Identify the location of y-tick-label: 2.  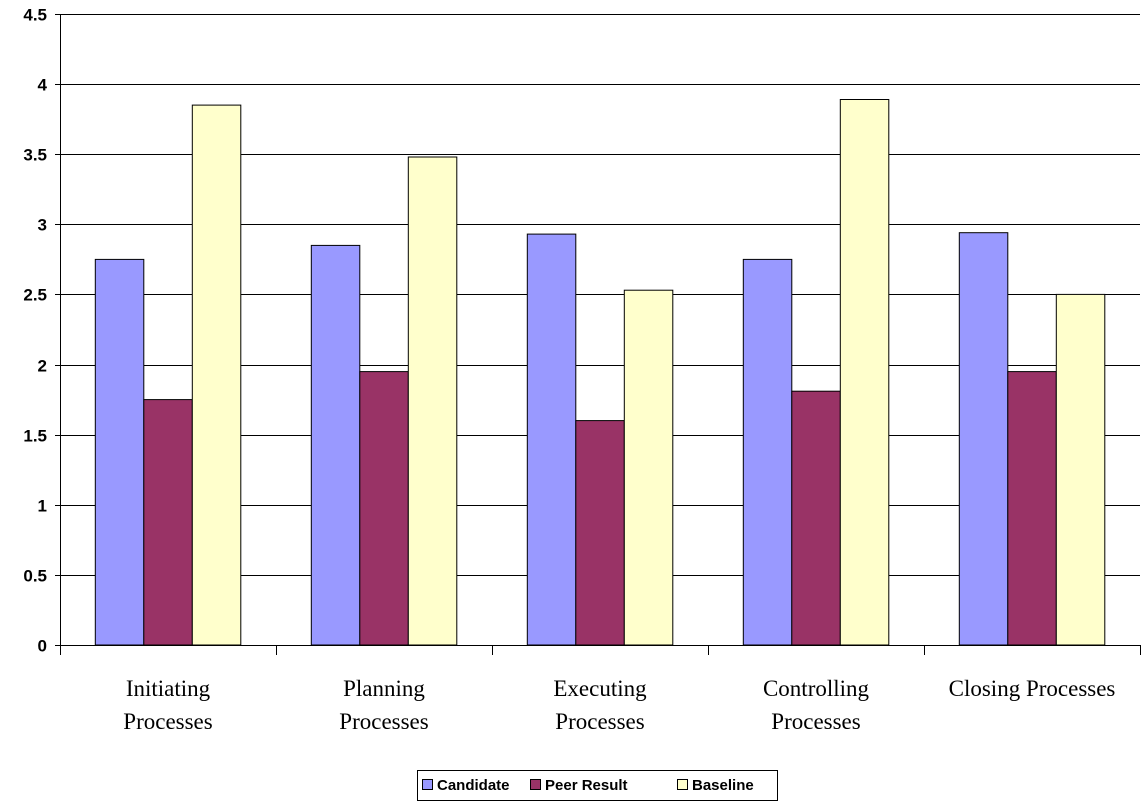
(42, 366).